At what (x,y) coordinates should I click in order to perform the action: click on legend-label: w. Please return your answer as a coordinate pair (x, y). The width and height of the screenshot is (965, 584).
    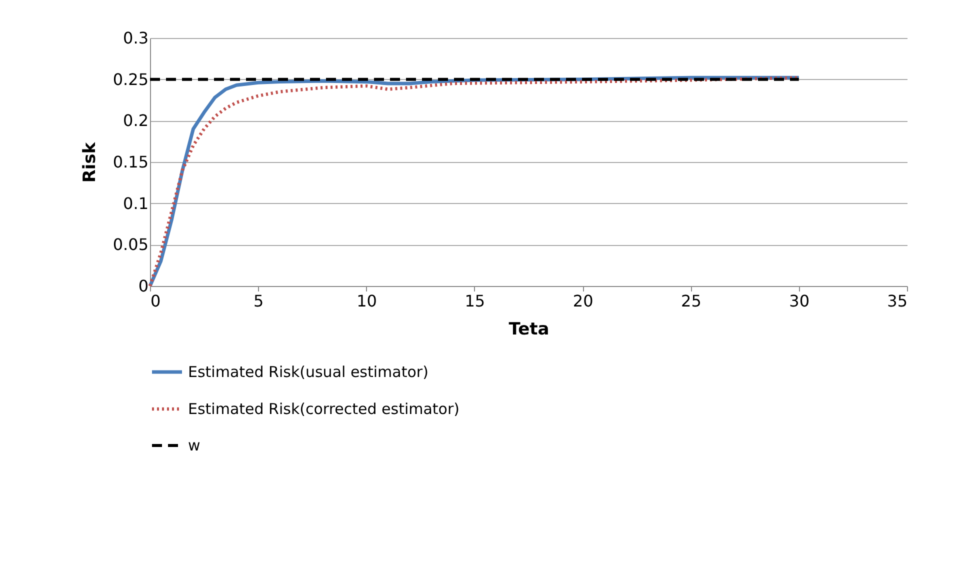
    Looking at the image, I should click on (194, 445).